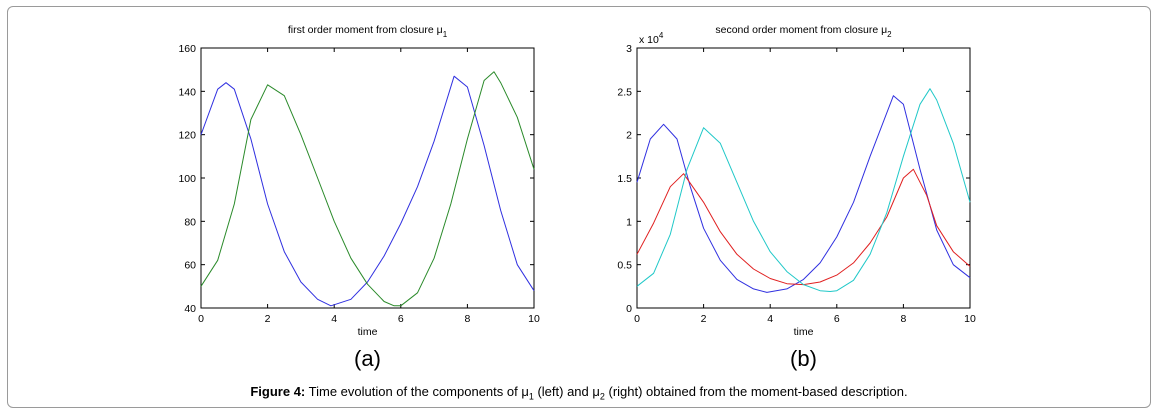 The image size is (1158, 413). I want to click on y-tick-label: 1.5, so click(624, 179).